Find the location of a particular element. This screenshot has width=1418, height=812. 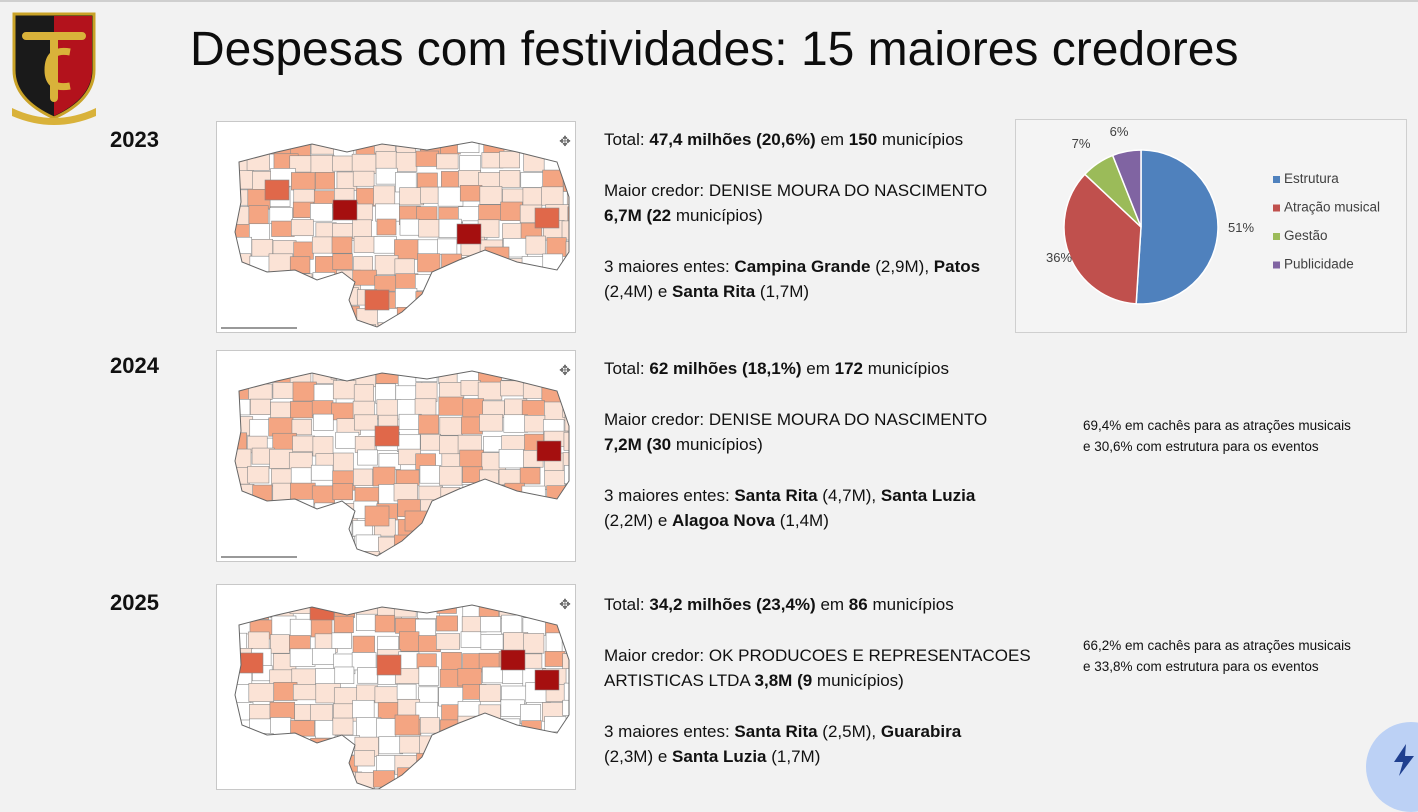

chat-assistant-button is located at coordinates (1392, 767).